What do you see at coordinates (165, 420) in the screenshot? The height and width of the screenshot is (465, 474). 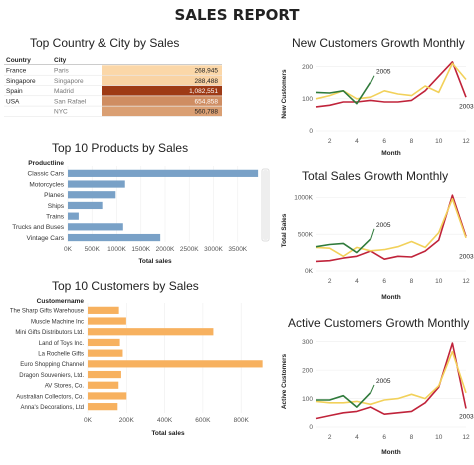 I see `x-tick-label: 400K` at bounding box center [165, 420].